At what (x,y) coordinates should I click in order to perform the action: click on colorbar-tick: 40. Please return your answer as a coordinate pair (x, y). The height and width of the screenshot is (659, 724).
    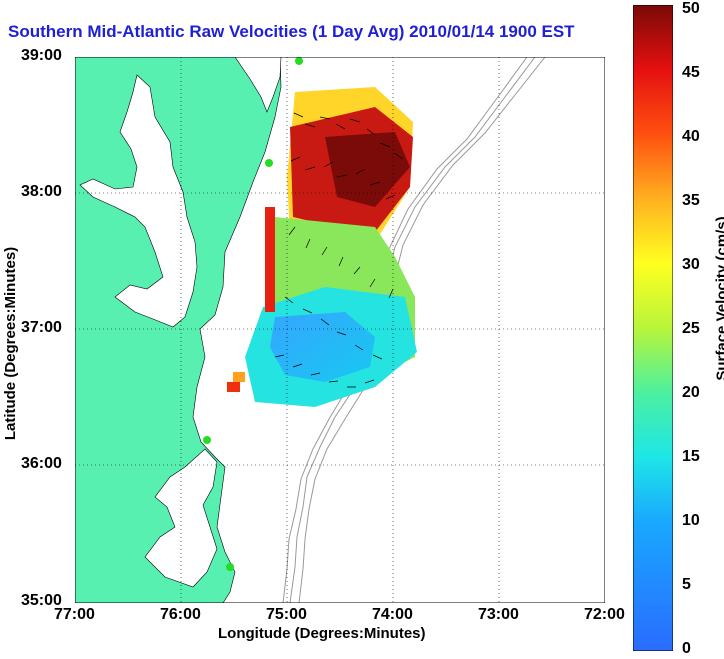
    Looking at the image, I should click on (691, 136).